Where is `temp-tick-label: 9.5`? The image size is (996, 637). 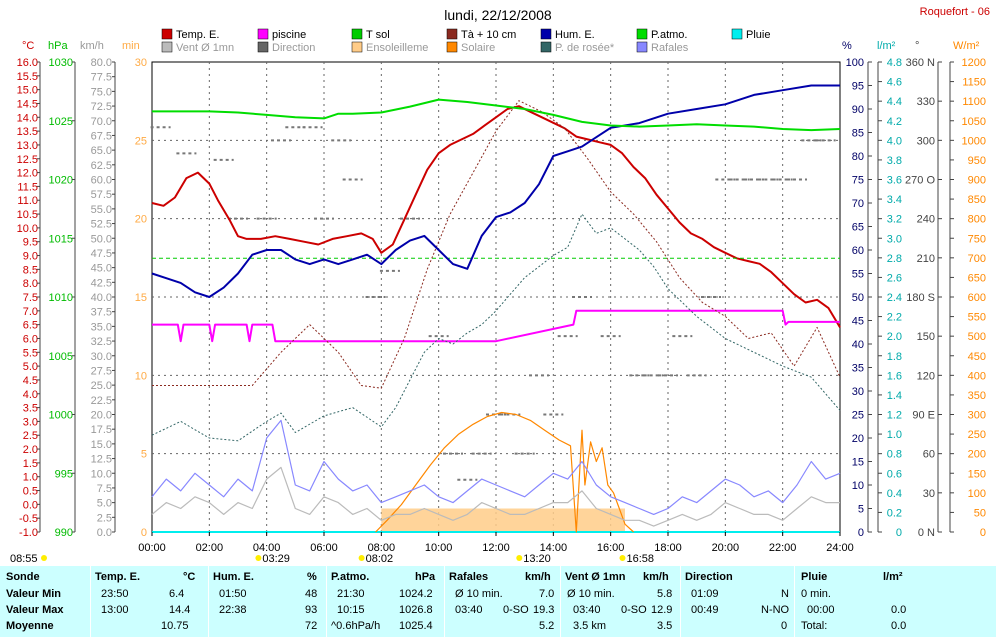 temp-tick-label: 9.5 is located at coordinates (30, 243).